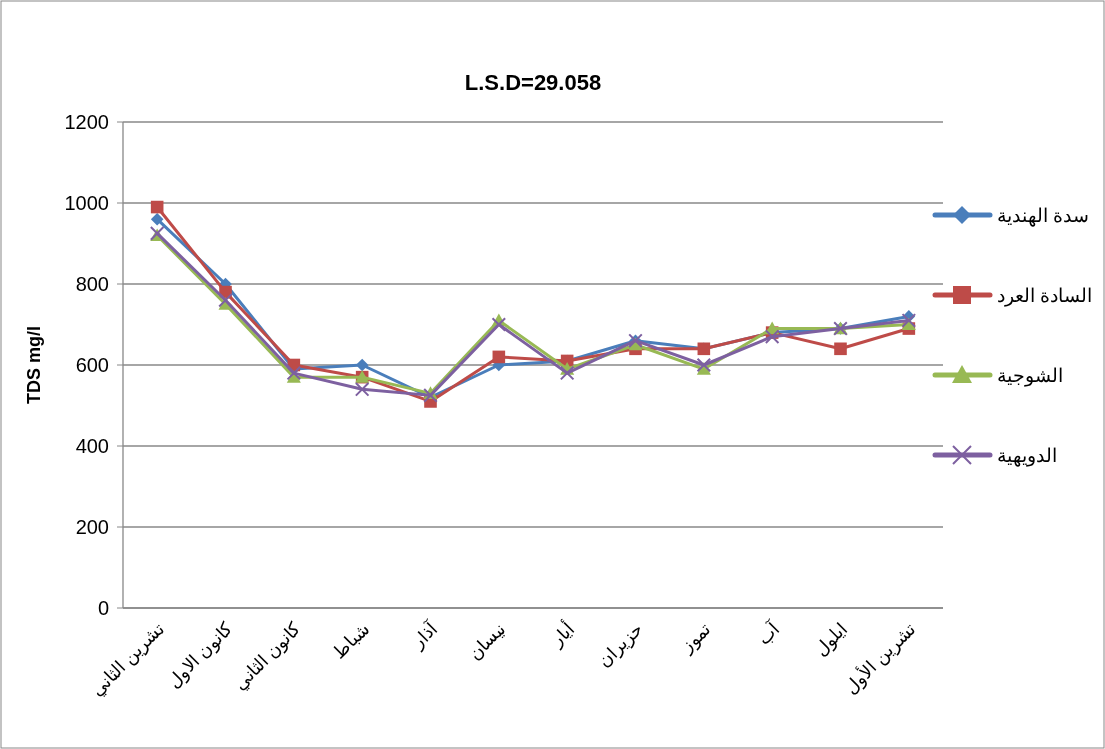  Describe the element at coordinates (86, 203) in the screenshot. I see `y-tick-label: 1000` at that location.